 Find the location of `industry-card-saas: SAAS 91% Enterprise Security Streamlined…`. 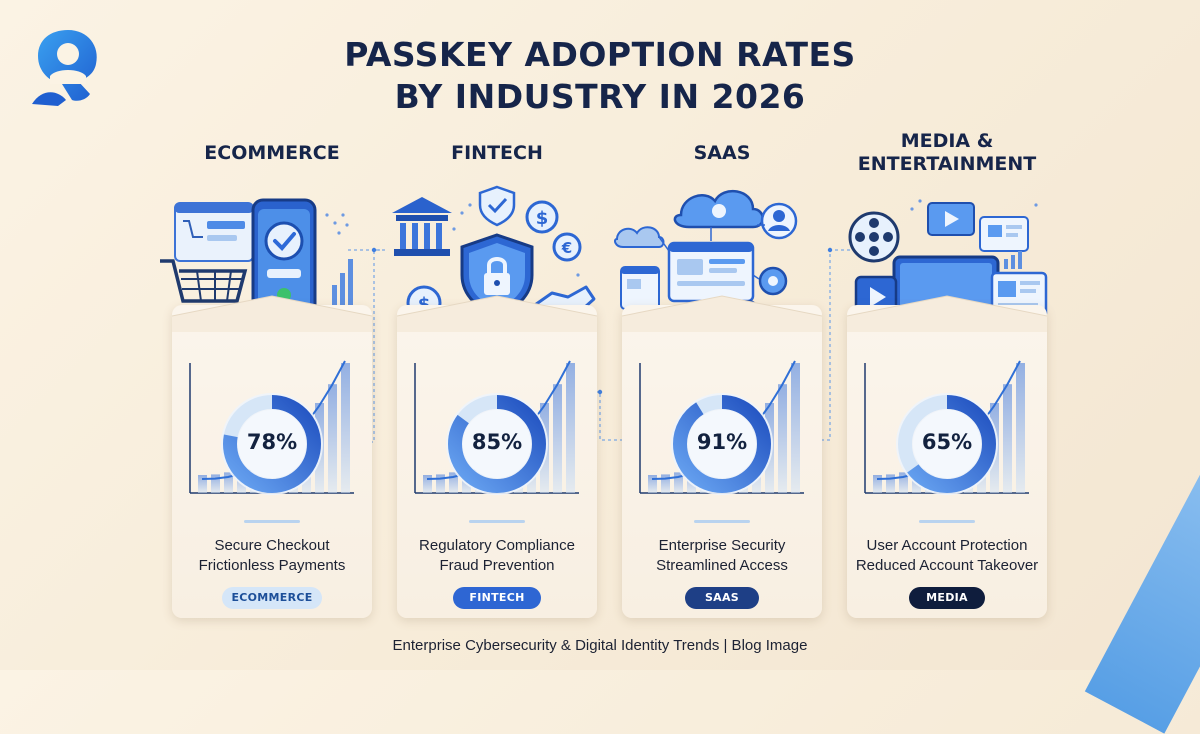

industry-card-saas: SAAS 91% Enterprise Security Streamlined… is located at coordinates (718, 374).